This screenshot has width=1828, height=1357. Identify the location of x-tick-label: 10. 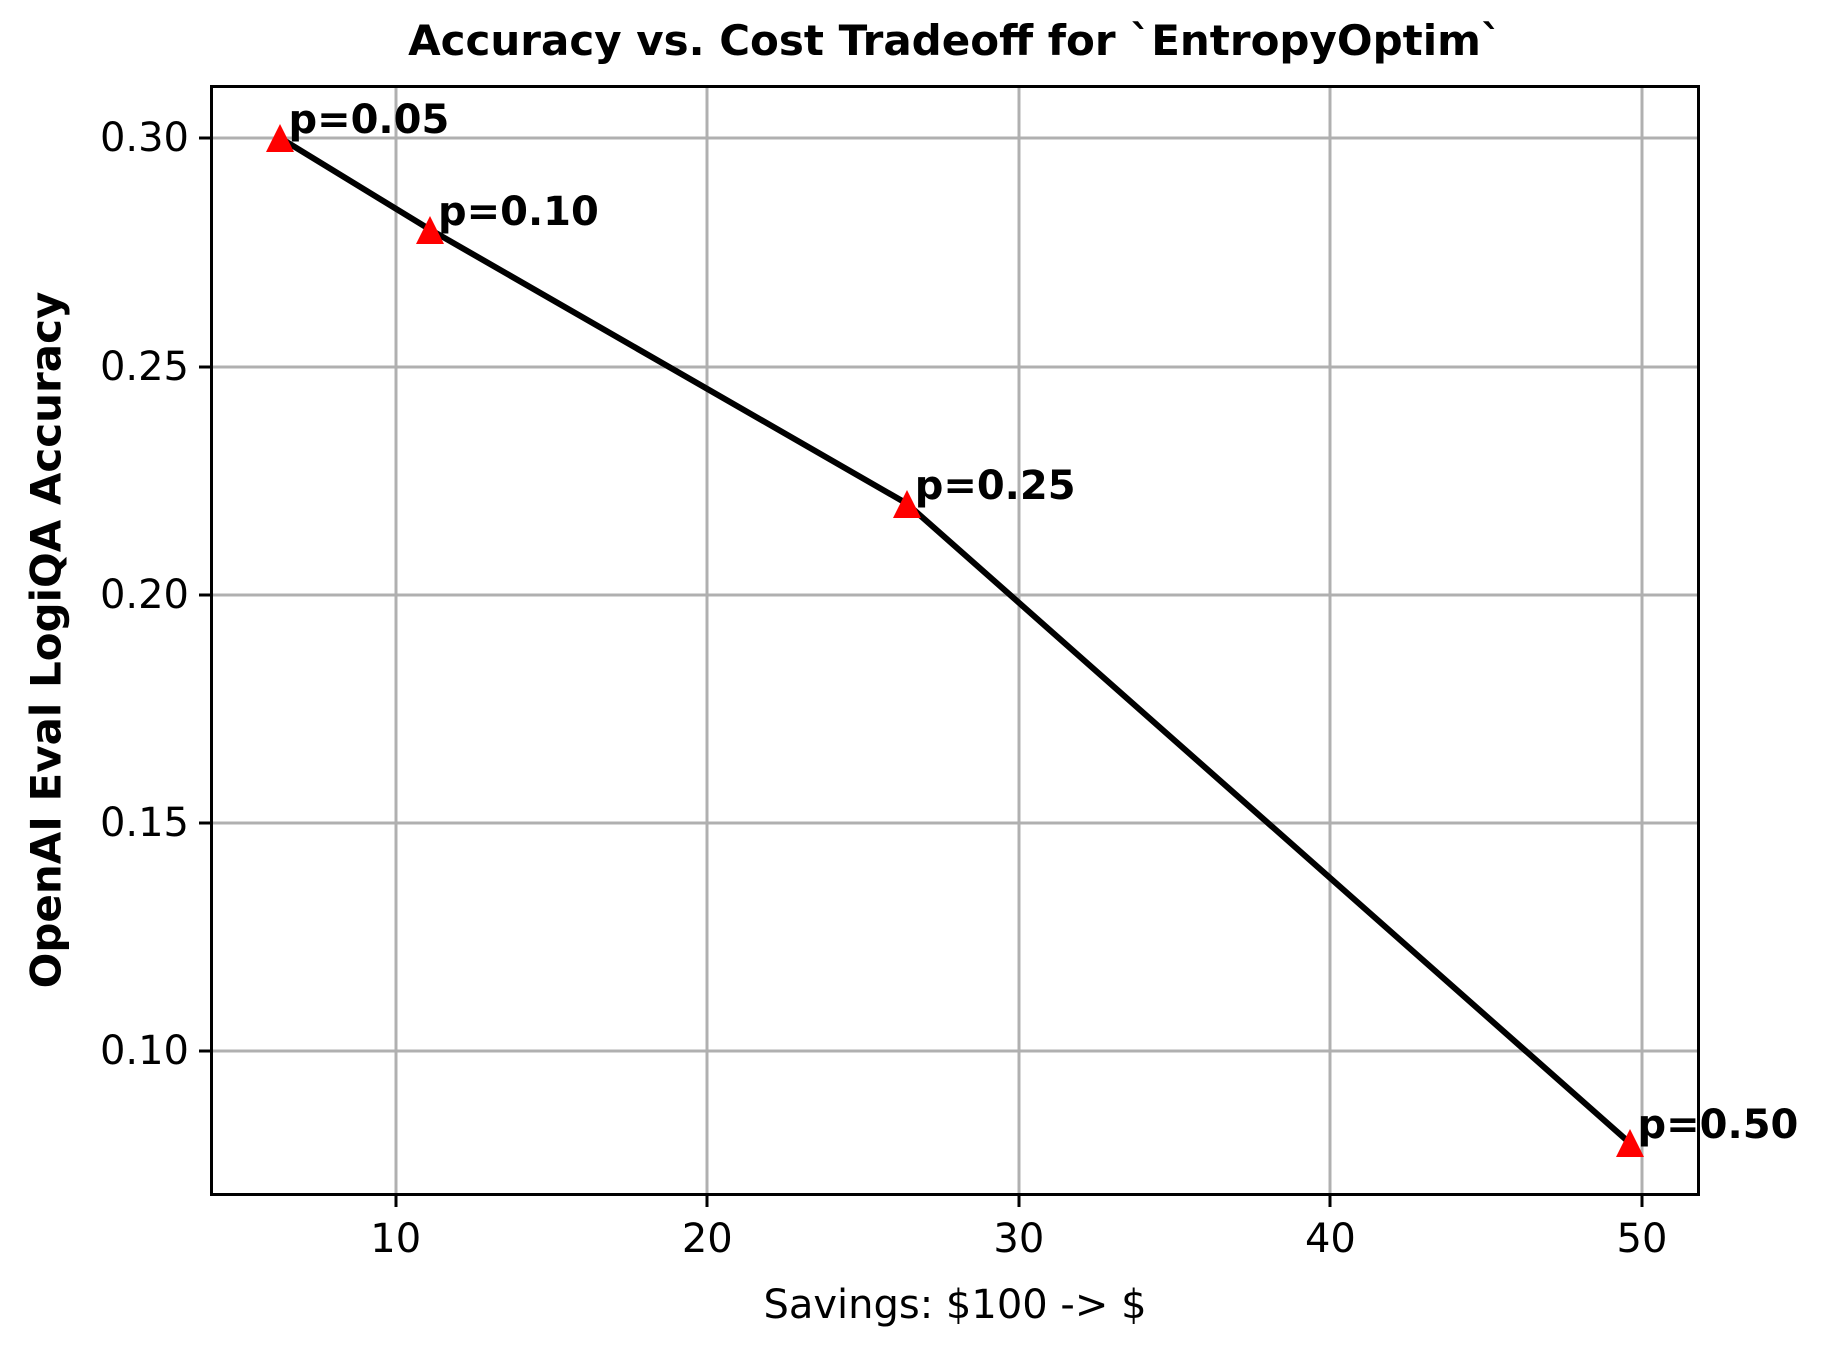
(396, 1239).